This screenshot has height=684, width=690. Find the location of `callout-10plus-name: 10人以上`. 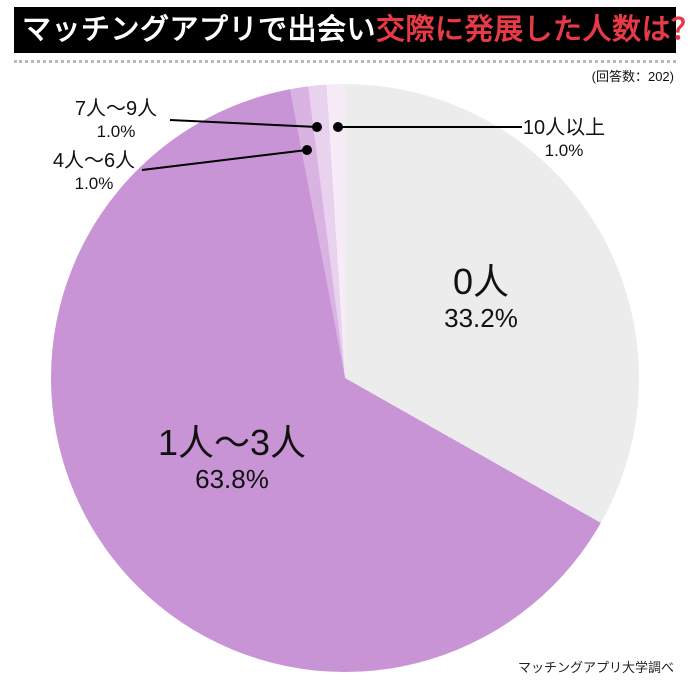

callout-10plus-name: 10人以上 is located at coordinates (564, 127).